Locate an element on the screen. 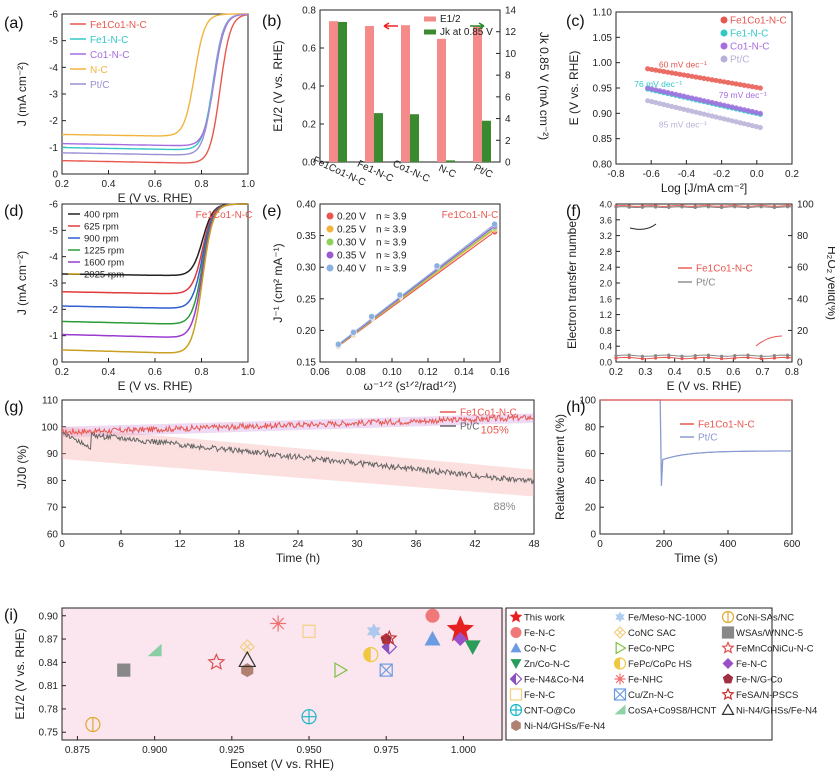 This screenshot has height=782, width=835. legend-label: Fe1Co1-N-C is located at coordinates (724, 269).